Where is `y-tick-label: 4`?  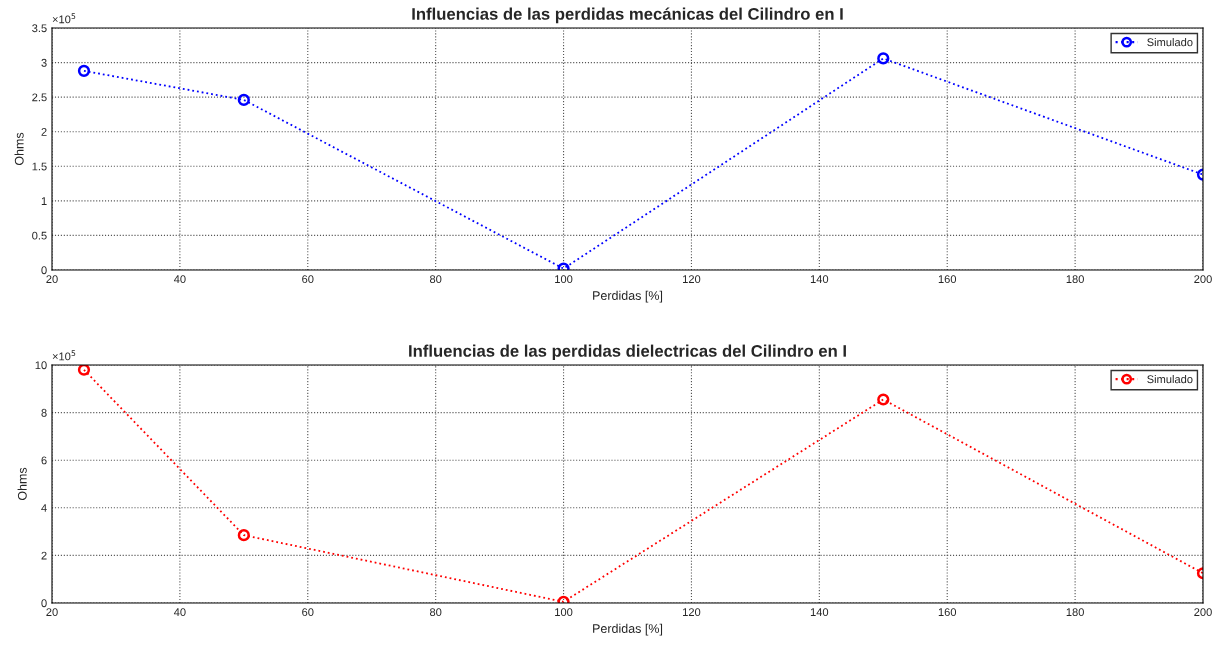 y-tick-label: 4 is located at coordinates (44, 508).